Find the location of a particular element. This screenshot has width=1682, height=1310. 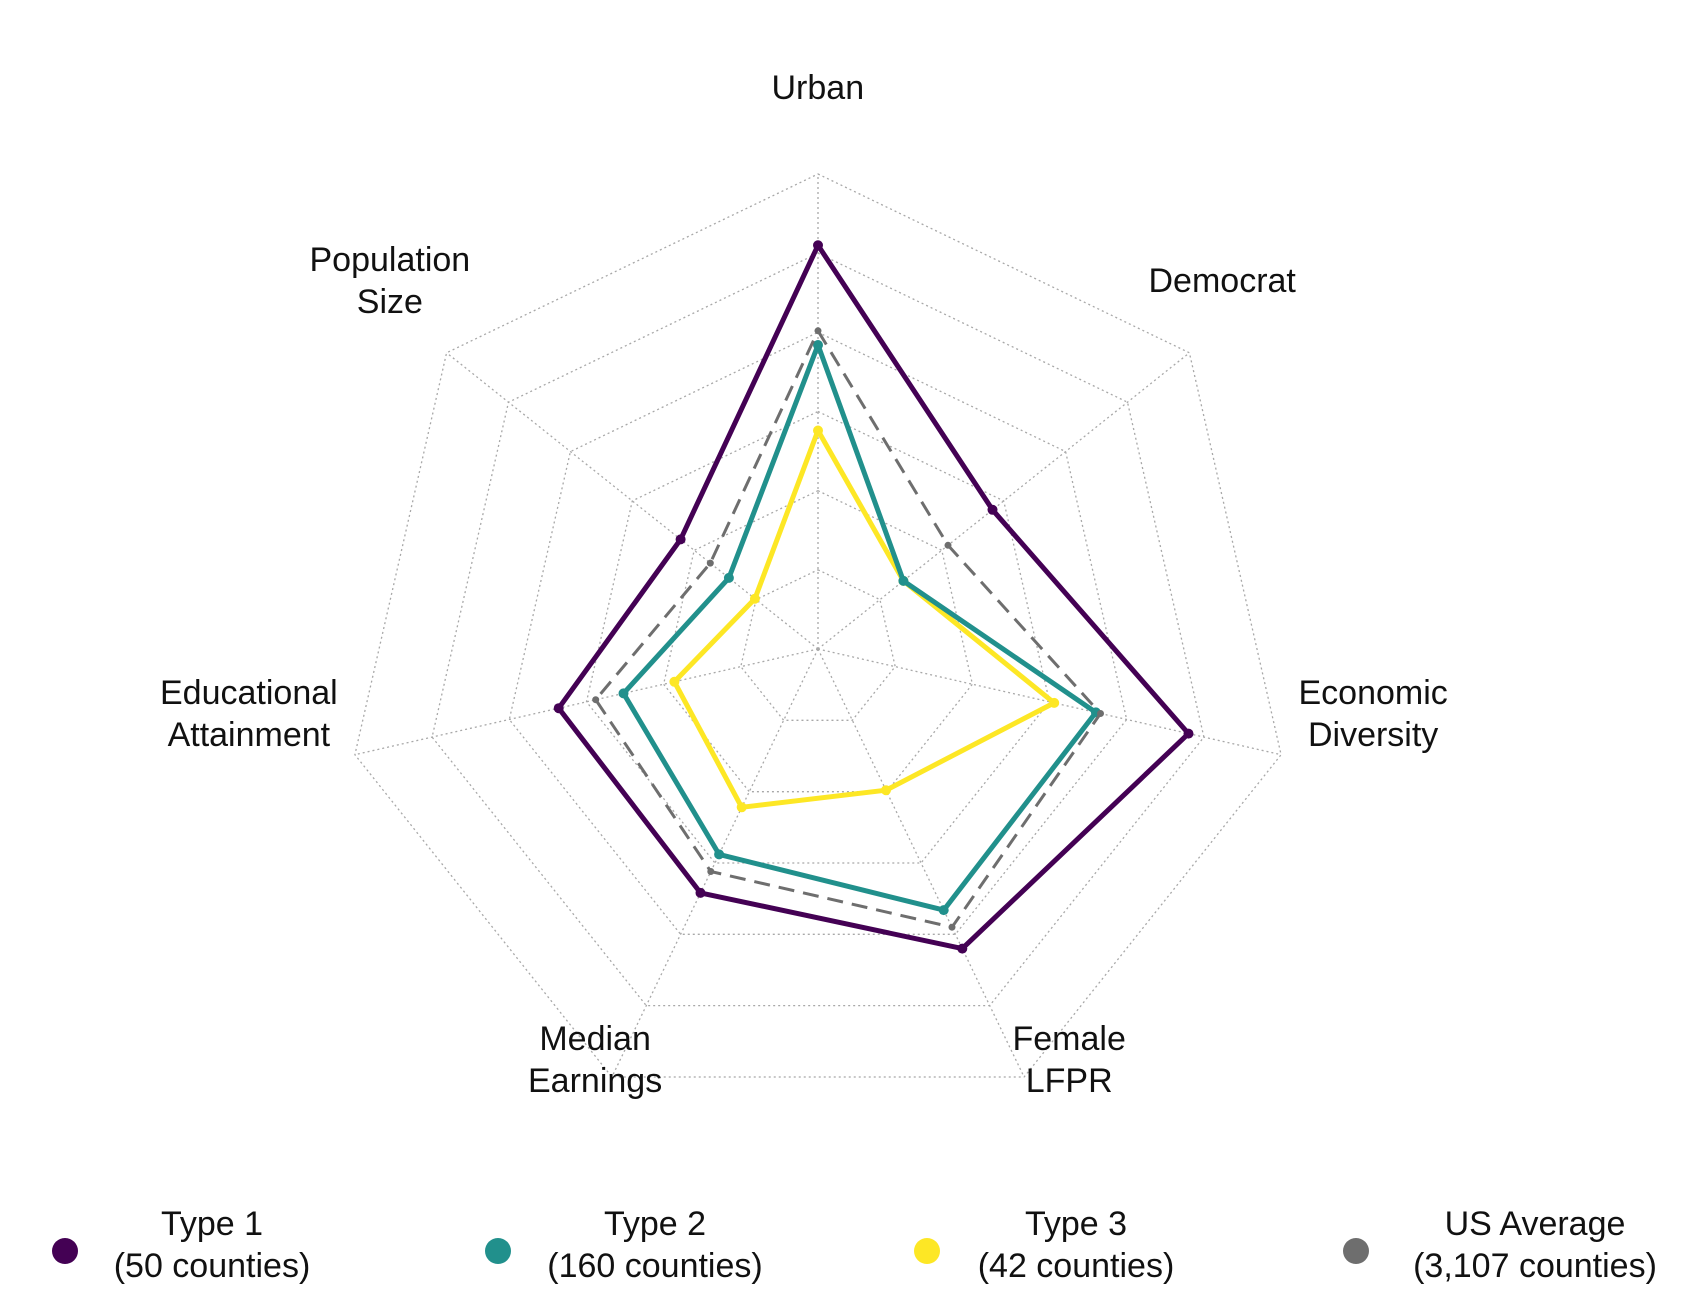

grid-spoke-economic-diversity is located at coordinates (1049, 702).